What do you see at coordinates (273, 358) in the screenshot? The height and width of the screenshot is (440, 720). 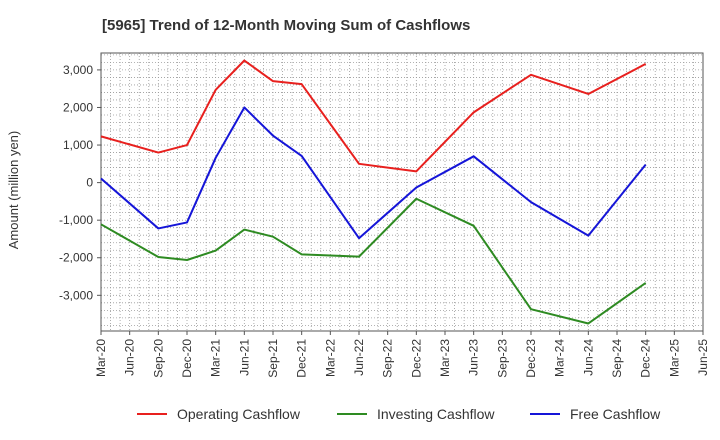 I see `x-tick-label: Sep-21` at bounding box center [273, 358].